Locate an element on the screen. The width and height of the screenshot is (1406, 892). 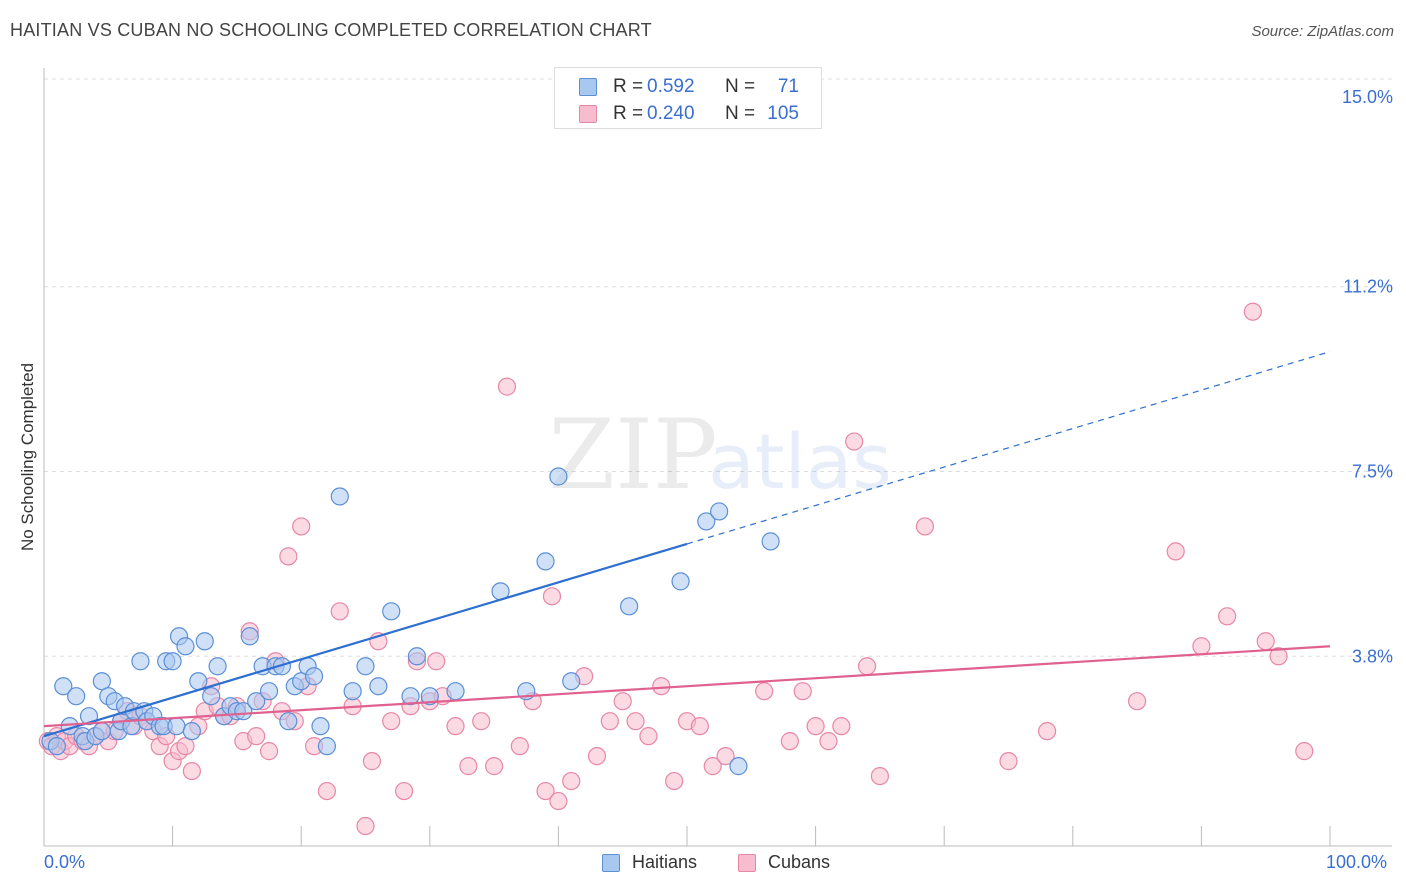
cuban-regression-solid is located at coordinates (687, 686).